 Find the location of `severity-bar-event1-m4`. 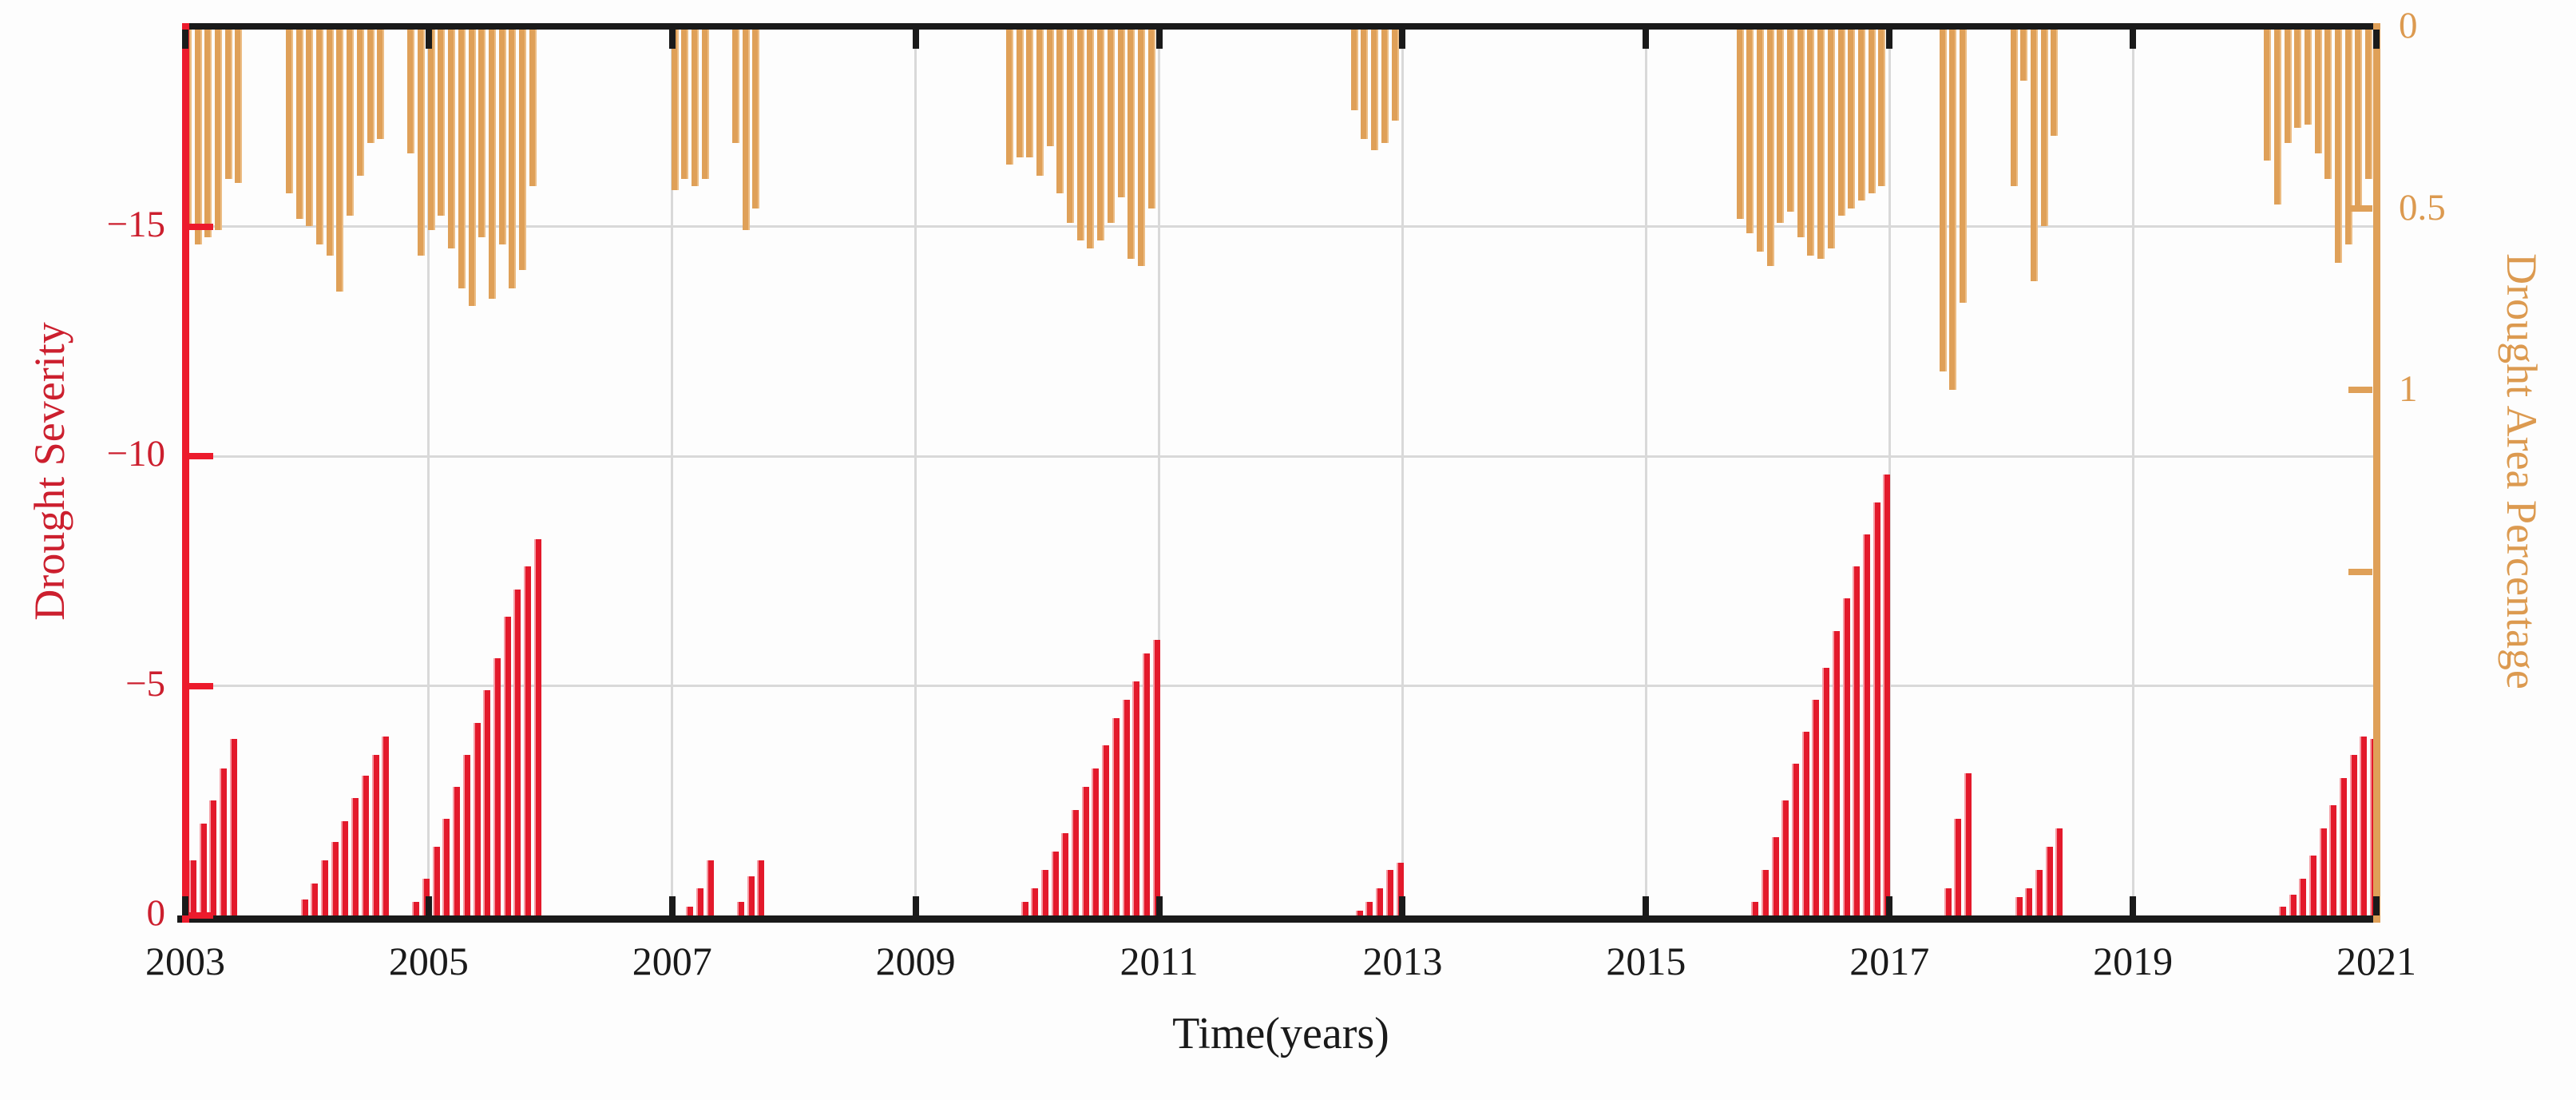

severity-bar-event1-m4 is located at coordinates (335, 878).